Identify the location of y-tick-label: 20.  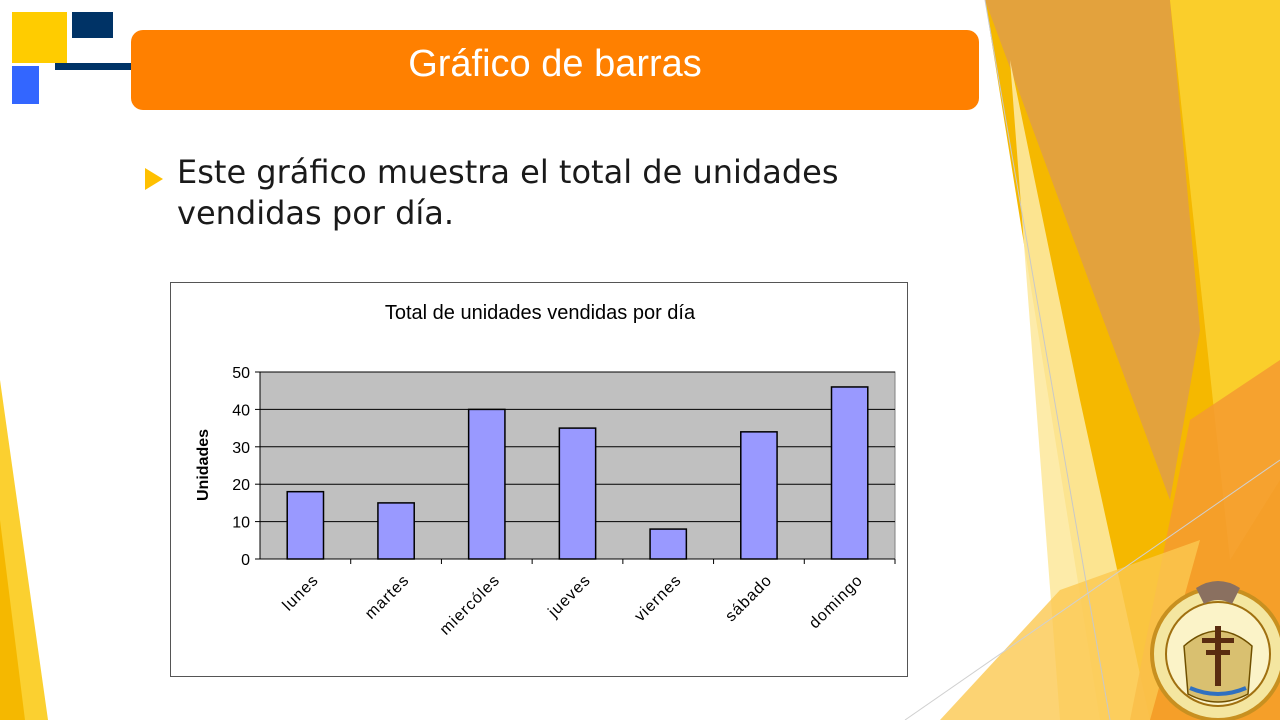
(241, 485).